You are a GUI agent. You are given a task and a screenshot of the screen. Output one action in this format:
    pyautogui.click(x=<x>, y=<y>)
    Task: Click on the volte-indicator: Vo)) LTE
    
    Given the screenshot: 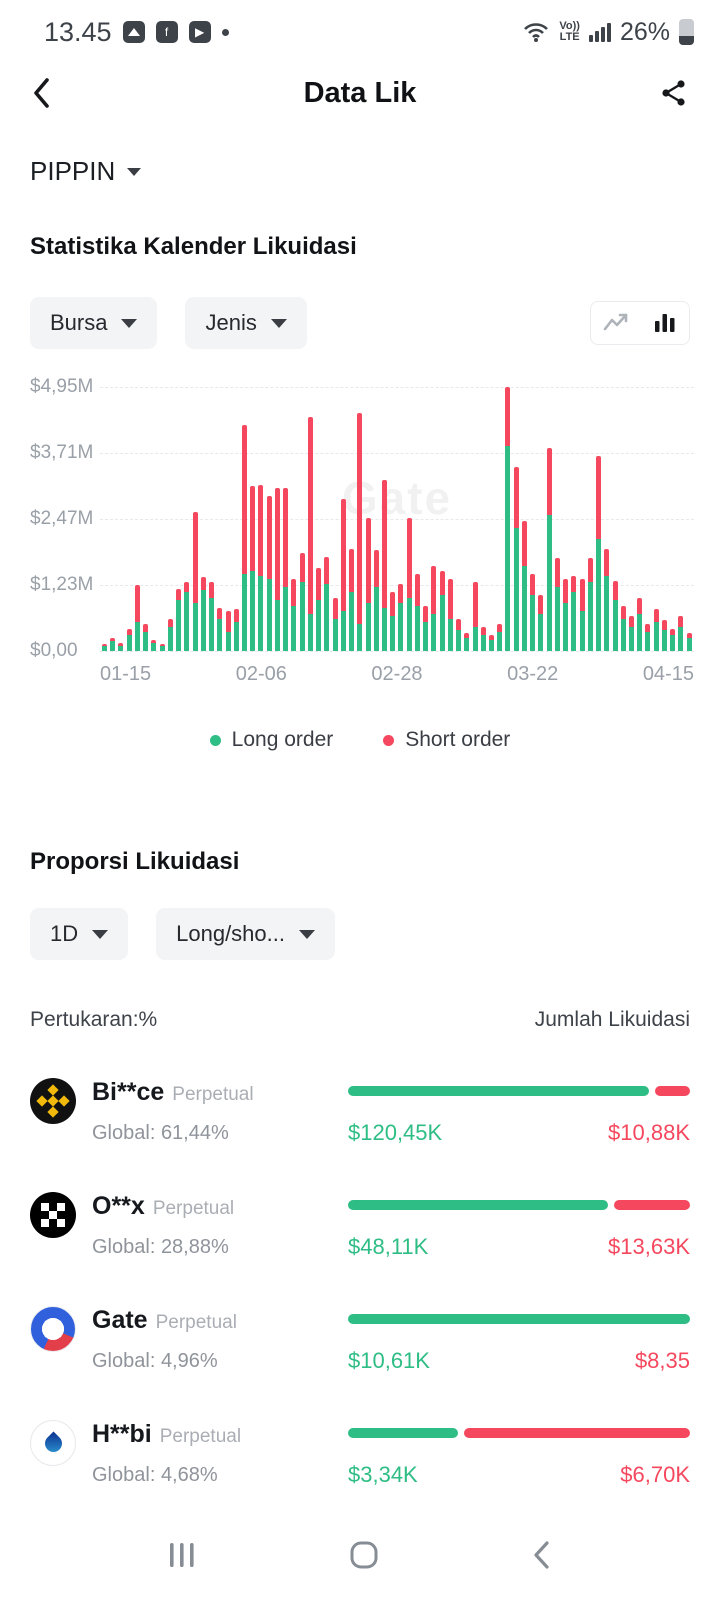 What is the action you would take?
    pyautogui.click(x=569, y=31)
    